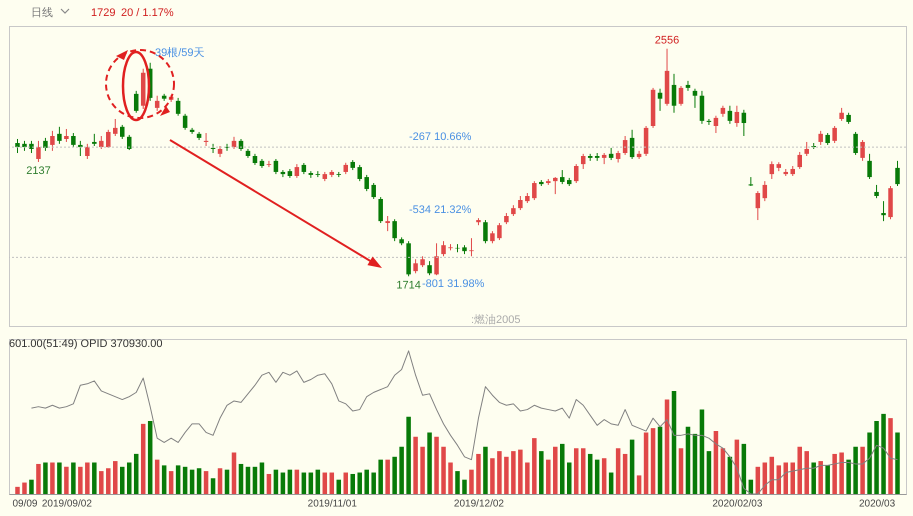 The width and height of the screenshot is (913, 516). What do you see at coordinates (25, 504) in the screenshot?
I see `x-tick-label: 09/09` at bounding box center [25, 504].